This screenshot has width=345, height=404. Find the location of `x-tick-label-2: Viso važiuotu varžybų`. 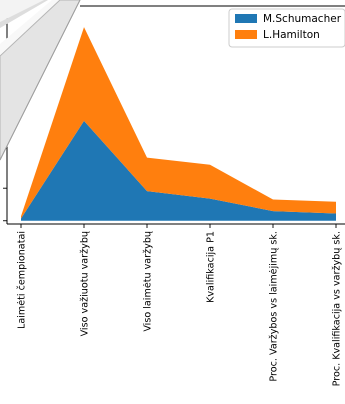

x-tick-label-2: Viso važiuotu varžybų is located at coordinates (85, 283).